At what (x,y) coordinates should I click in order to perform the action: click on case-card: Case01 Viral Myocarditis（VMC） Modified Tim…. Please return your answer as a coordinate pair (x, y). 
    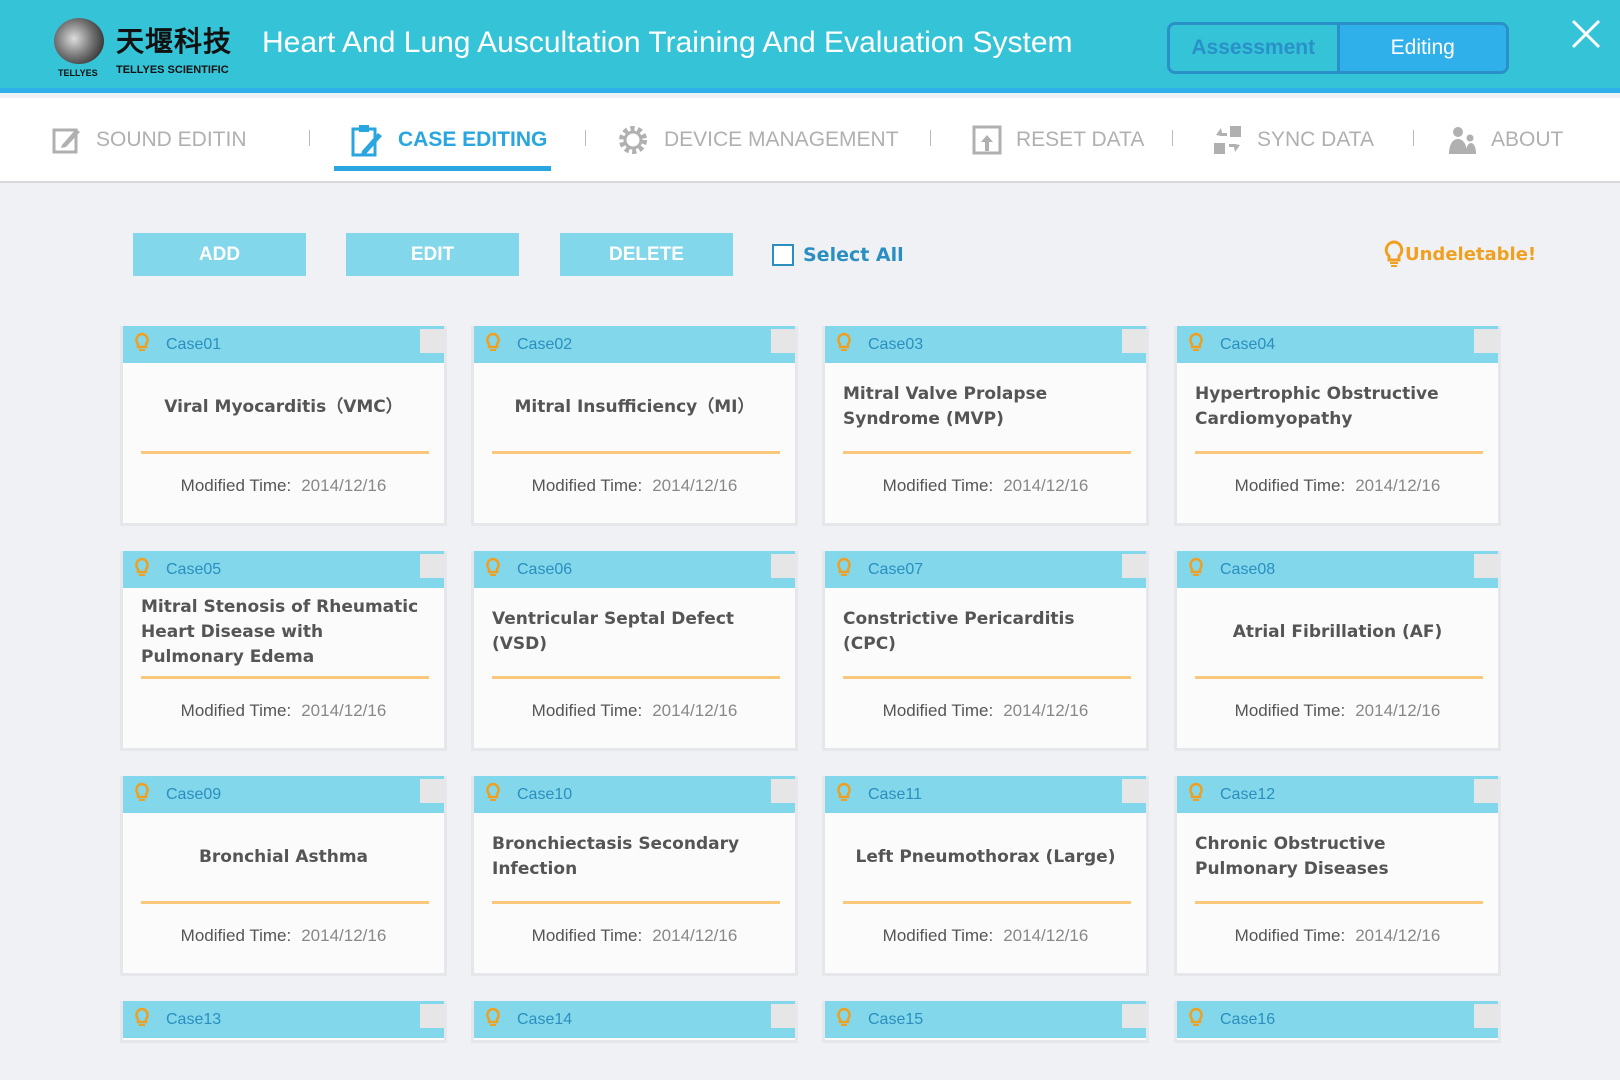
    Looking at the image, I should click on (283, 426).